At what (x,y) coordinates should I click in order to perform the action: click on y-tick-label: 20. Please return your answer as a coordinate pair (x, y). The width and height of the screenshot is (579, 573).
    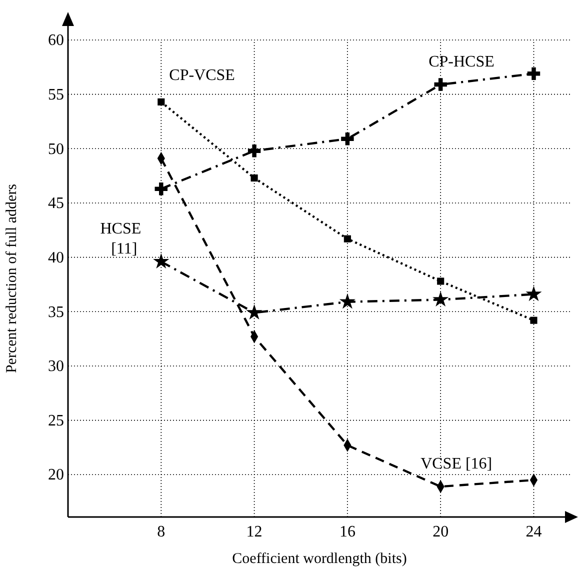
    Looking at the image, I should click on (56, 475).